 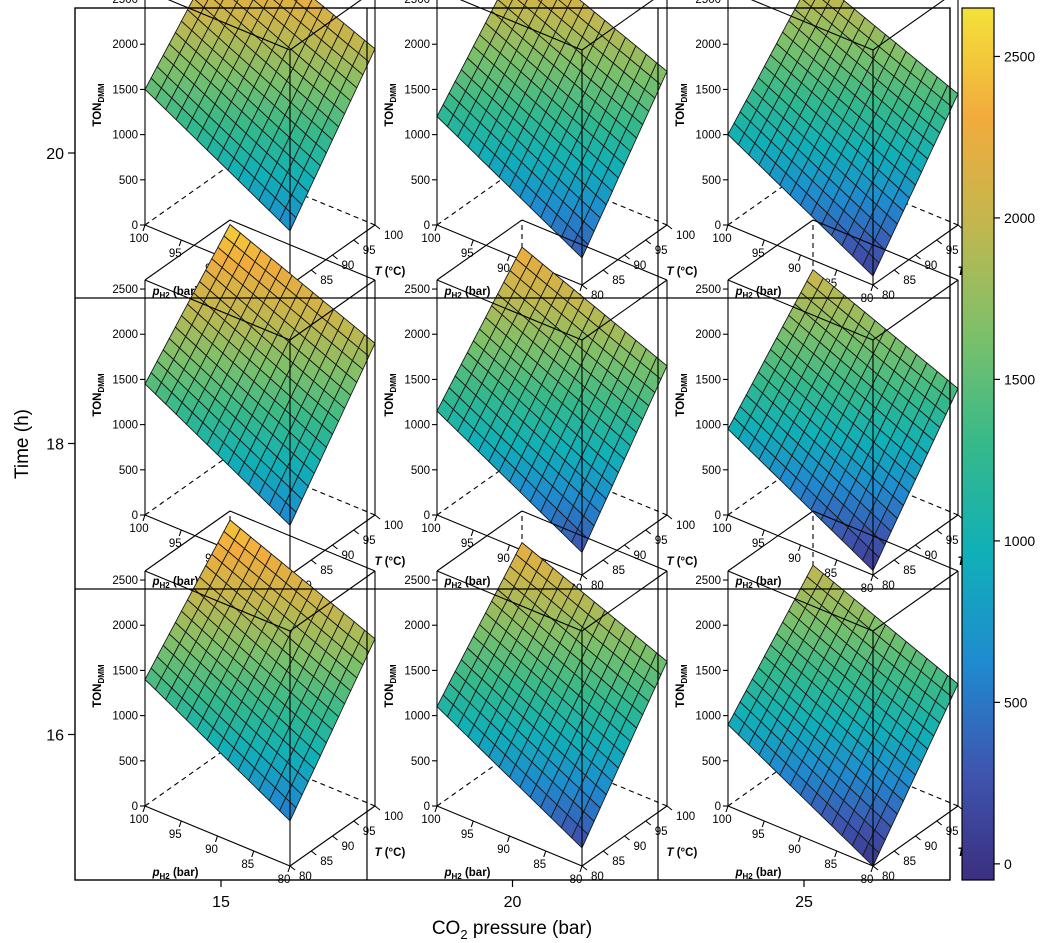 I want to click on colorbar-tick-label: 2000, so click(x=1019, y=218).